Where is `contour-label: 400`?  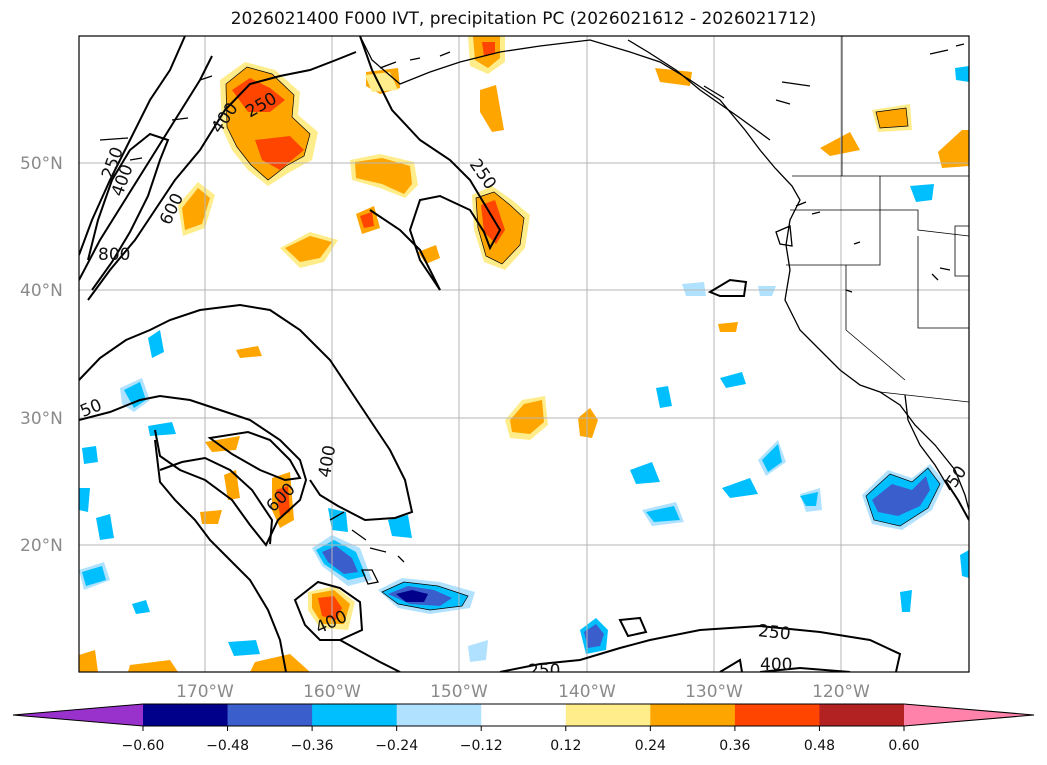 contour-label: 400 is located at coordinates (776, 665).